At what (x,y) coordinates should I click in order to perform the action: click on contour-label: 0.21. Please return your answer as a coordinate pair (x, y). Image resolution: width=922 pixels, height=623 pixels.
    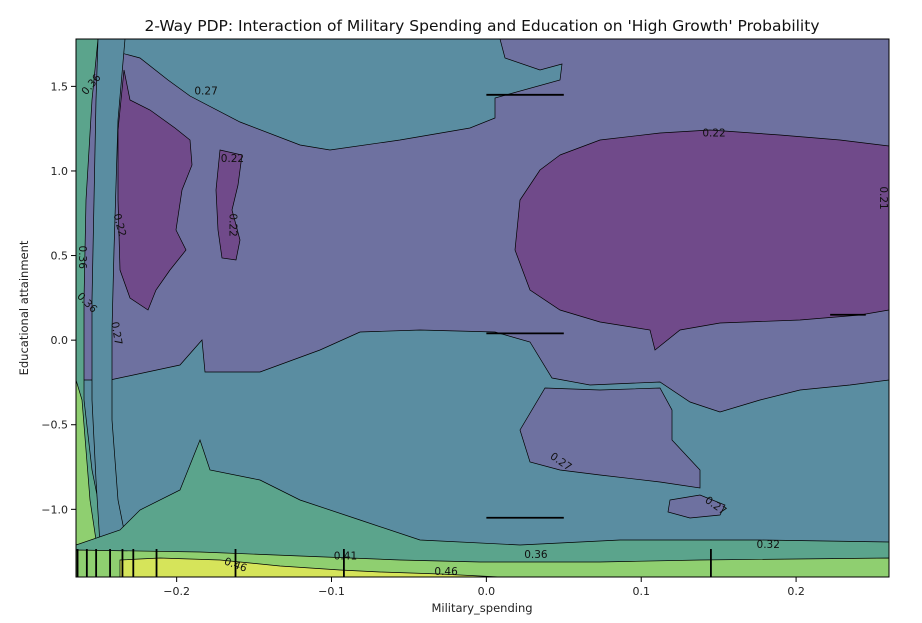
    Looking at the image, I should click on (883, 197).